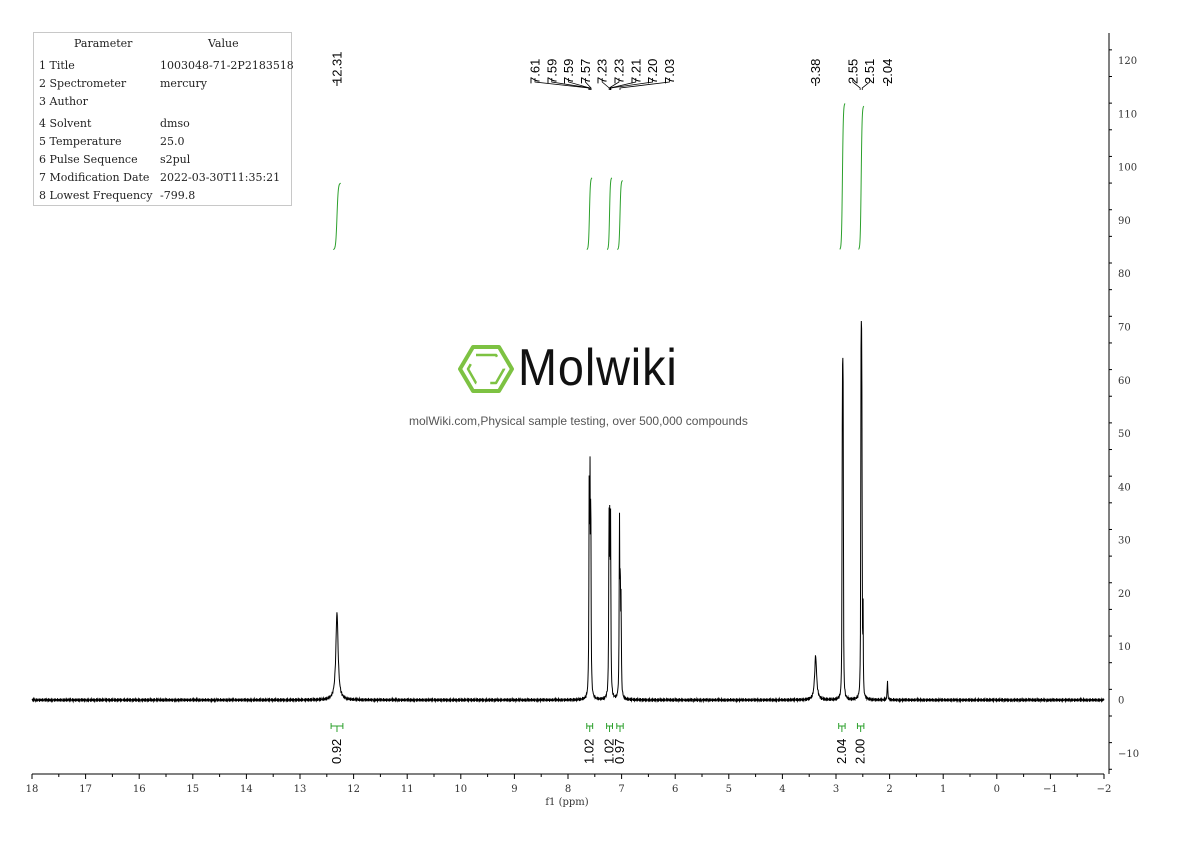 This screenshot has width=1190, height=841. Describe the element at coordinates (1127, 168) in the screenshot. I see `y-tick-label: 100` at that location.